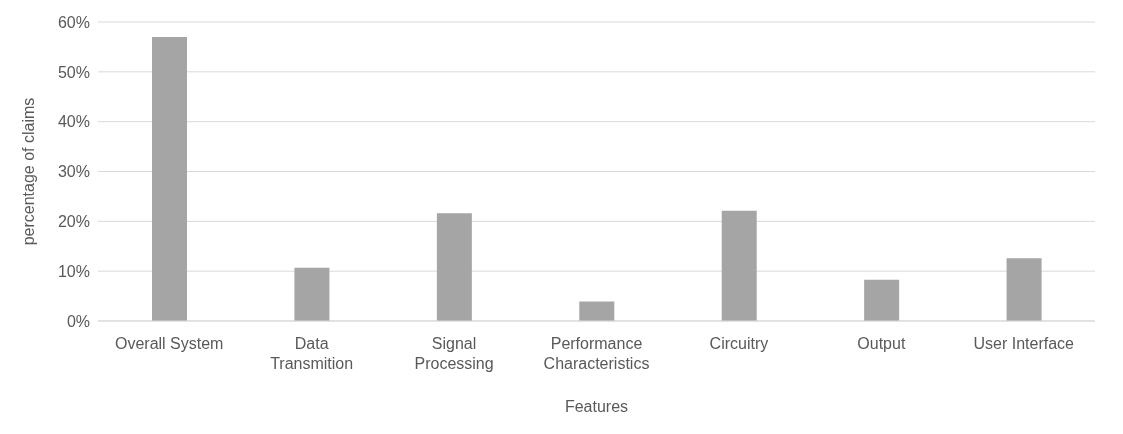 Image resolution: width=1123 pixels, height=434 pixels. What do you see at coordinates (73, 172) in the screenshot?
I see `y-tick-label: 30%` at bounding box center [73, 172].